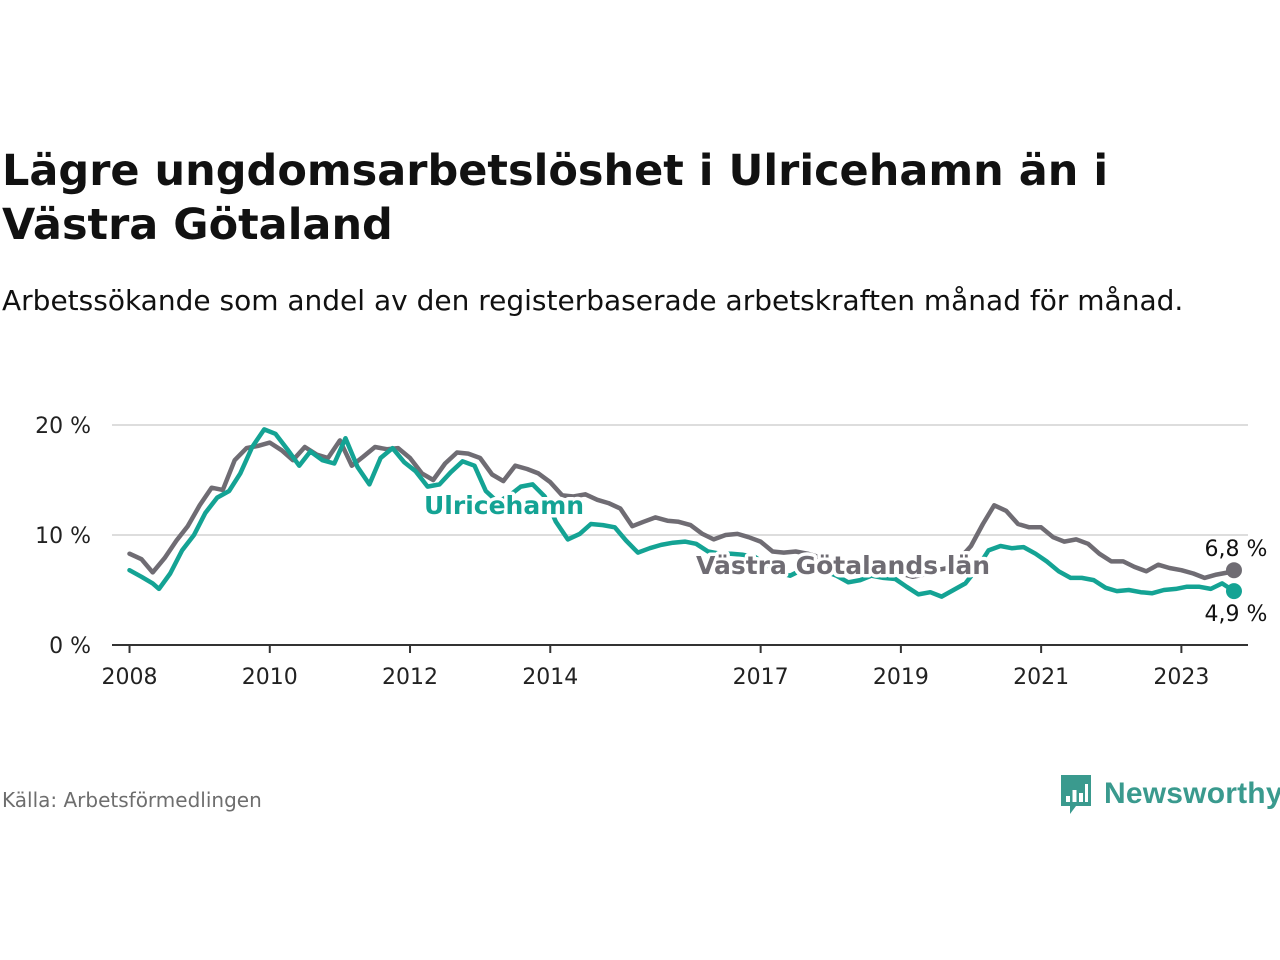 The height and width of the screenshot is (960, 1280). I want to click on x-tick-label: 2017, so click(761, 677).